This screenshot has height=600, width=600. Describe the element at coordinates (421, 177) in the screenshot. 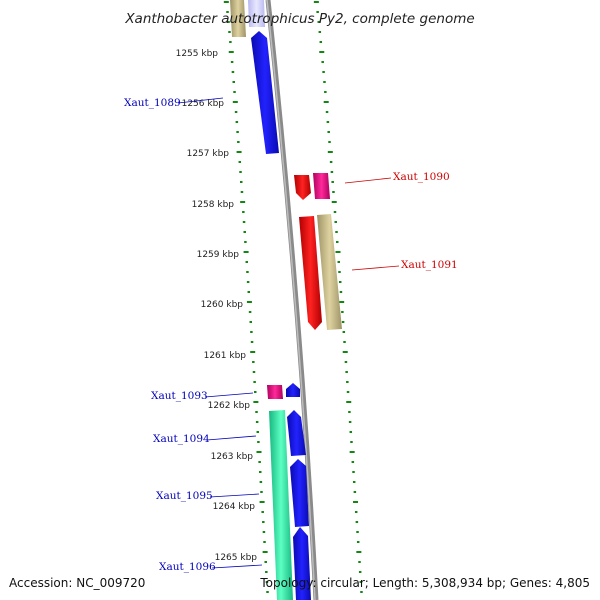

I see `gene-label-xaut-1090: Xaut_1090` at that location.